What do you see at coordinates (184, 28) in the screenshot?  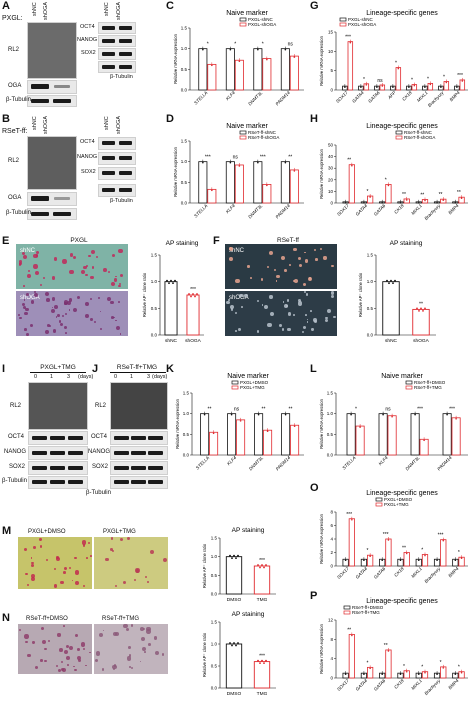 I see `y-tick-label: 1.5` at bounding box center [184, 28].